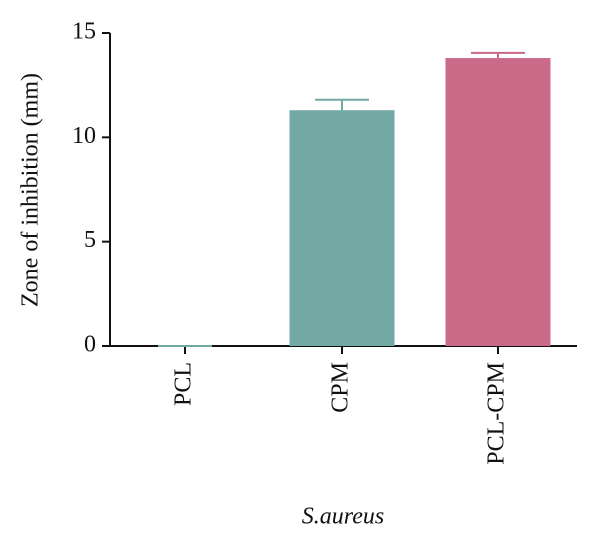 This screenshot has width=600, height=549. What do you see at coordinates (31, 190) in the screenshot?
I see `y-axis-title: Zone of inhibition (mm)` at bounding box center [31, 190].